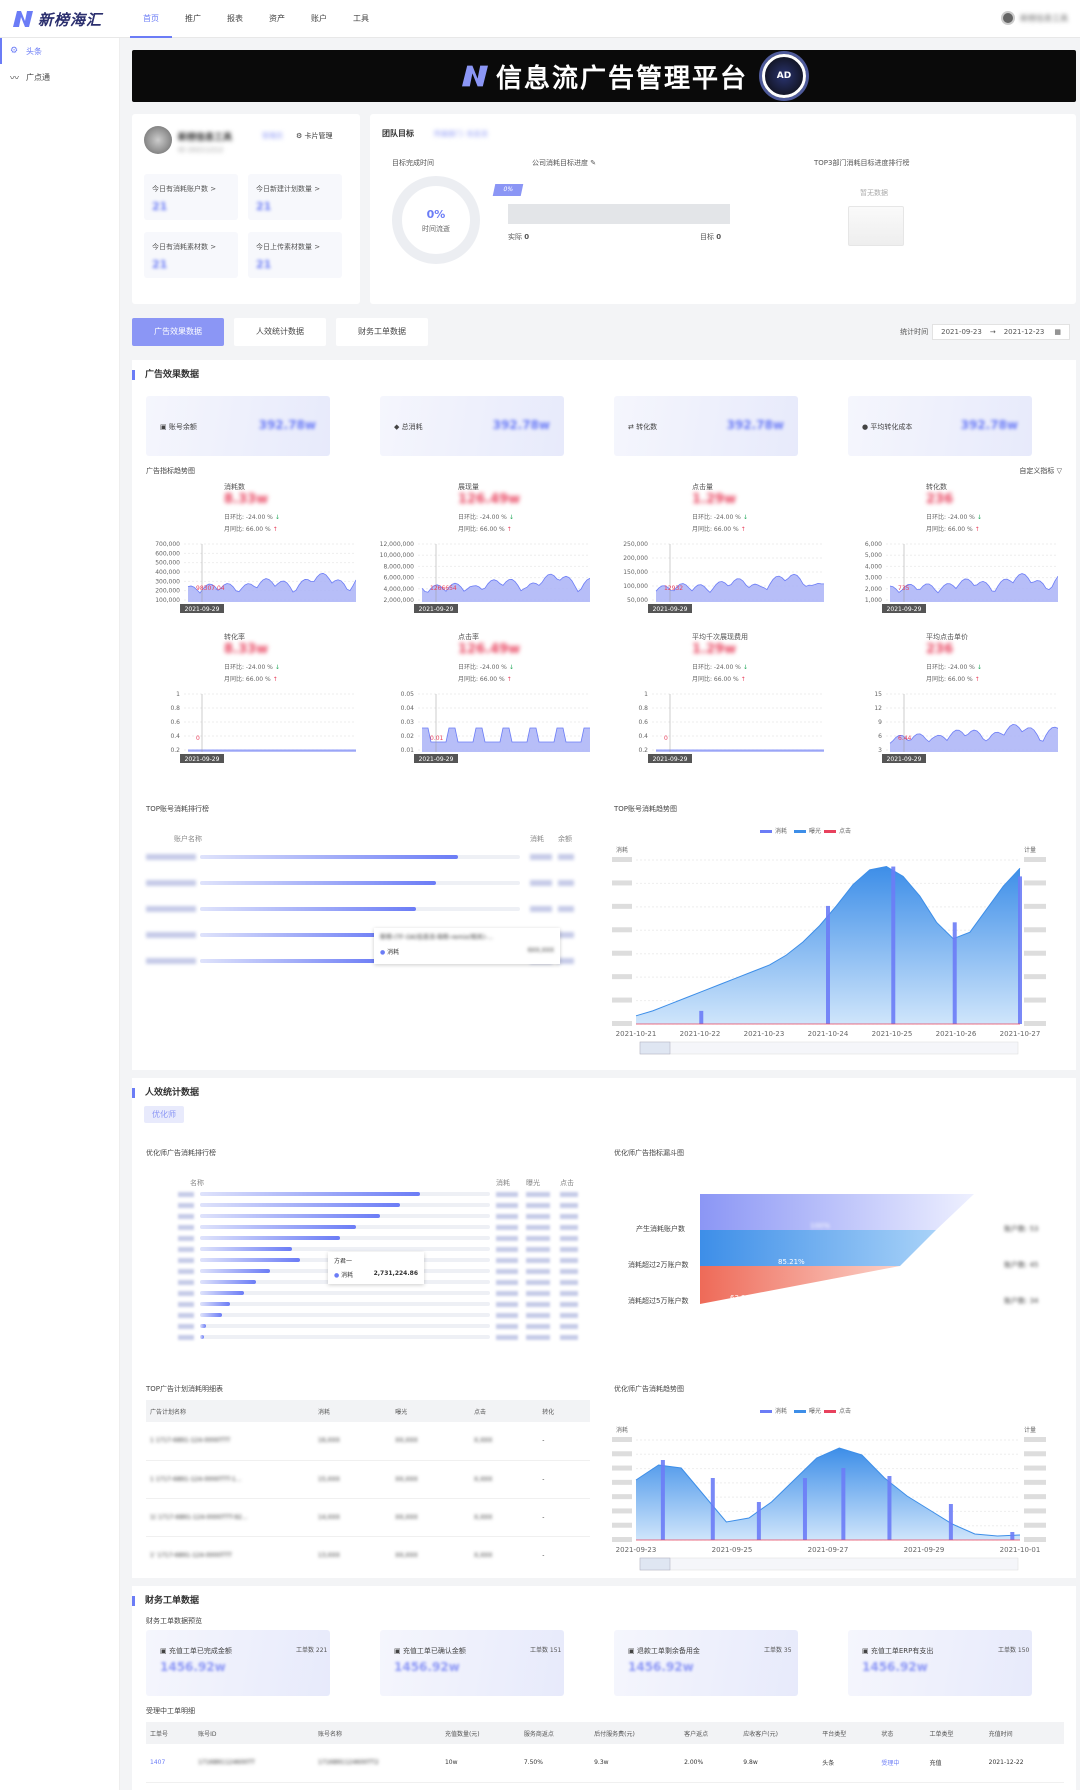 The image size is (1080, 1790). Describe the element at coordinates (764, 1034) in the screenshot. I see `x-tick: 2021-10-23` at that location.